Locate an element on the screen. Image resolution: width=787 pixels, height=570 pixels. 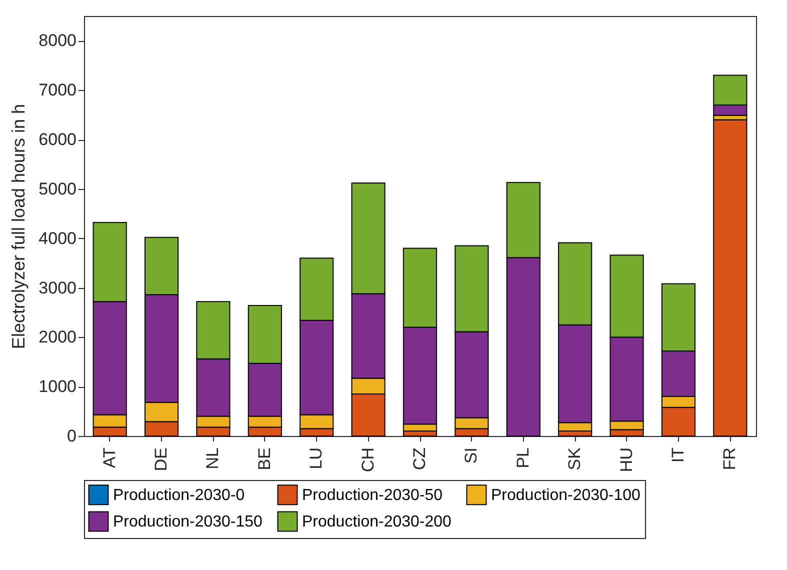
x-tick-label: SK is located at coordinates (574, 458).